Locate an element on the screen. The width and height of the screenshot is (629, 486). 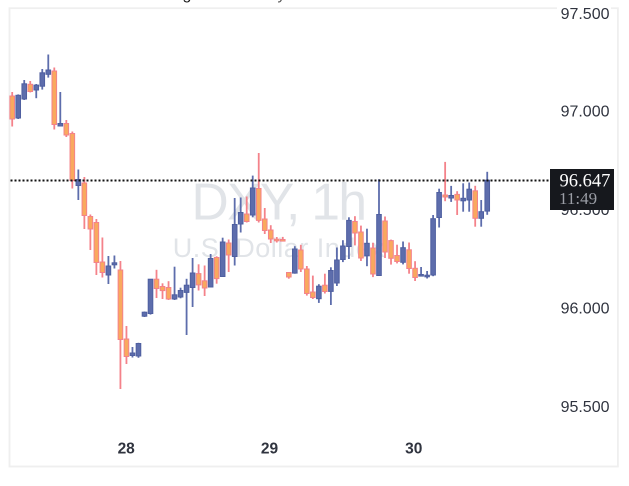
svg-text: 30 is located at coordinates (413, 449).